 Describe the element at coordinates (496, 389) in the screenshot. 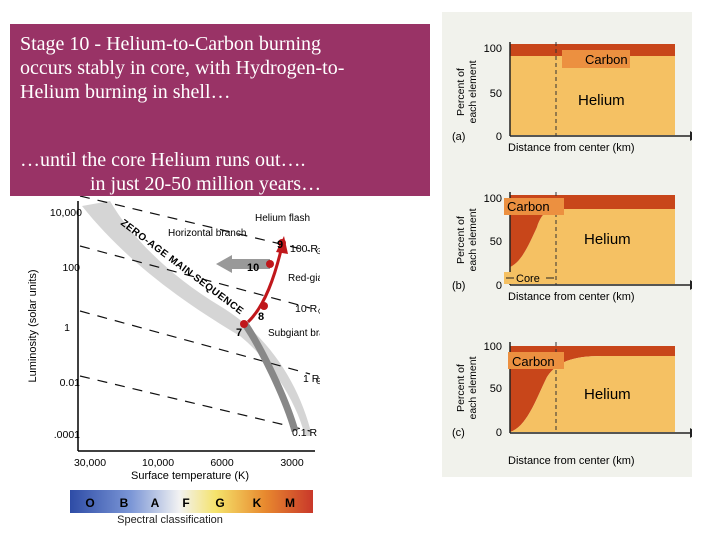

I see `panel-c-ytick-50: 50` at that location.